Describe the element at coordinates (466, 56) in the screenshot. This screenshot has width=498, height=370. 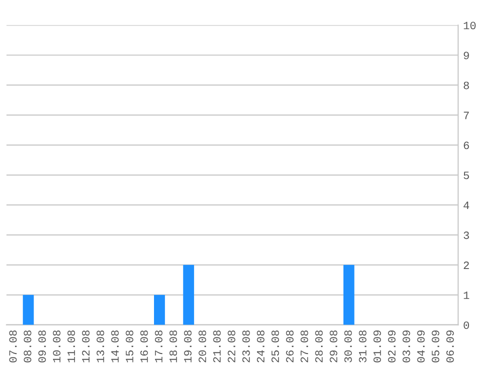
I see `y-tick-label: 9` at that location.